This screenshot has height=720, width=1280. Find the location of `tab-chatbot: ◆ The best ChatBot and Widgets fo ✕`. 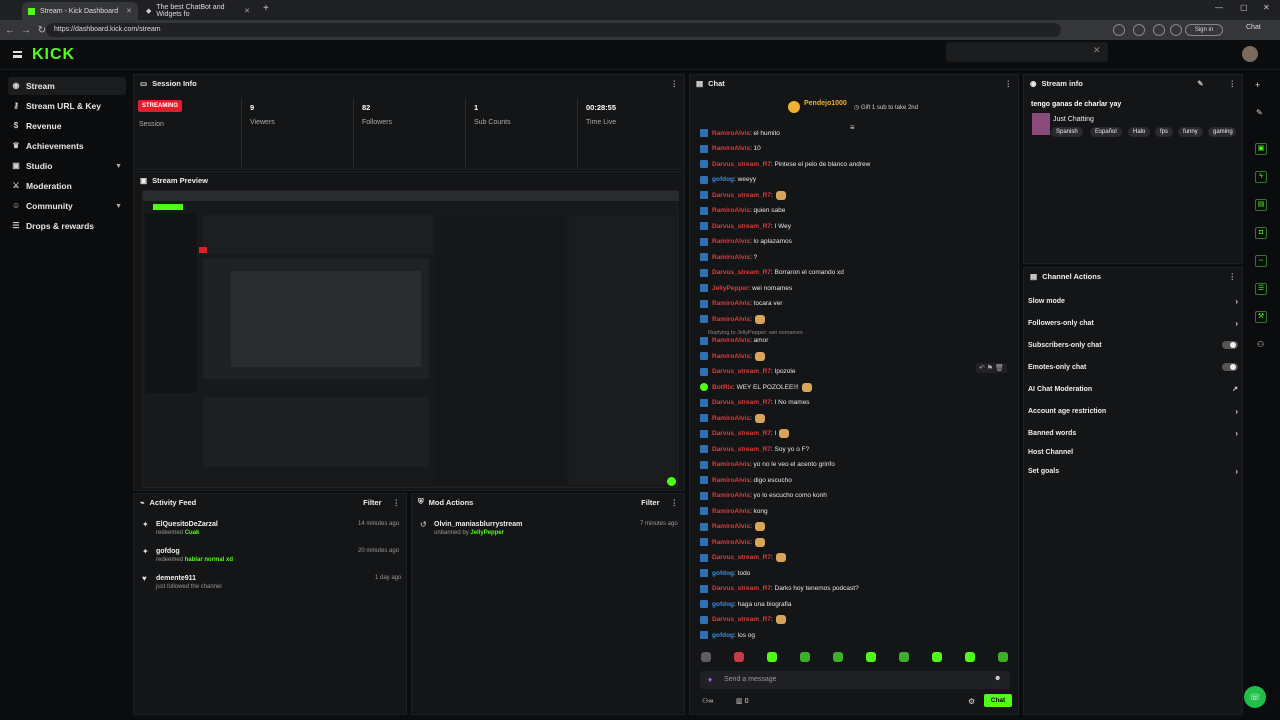

tab-chatbot: ◆ The best ChatBot and Widgets fo ✕ is located at coordinates (198, 11).